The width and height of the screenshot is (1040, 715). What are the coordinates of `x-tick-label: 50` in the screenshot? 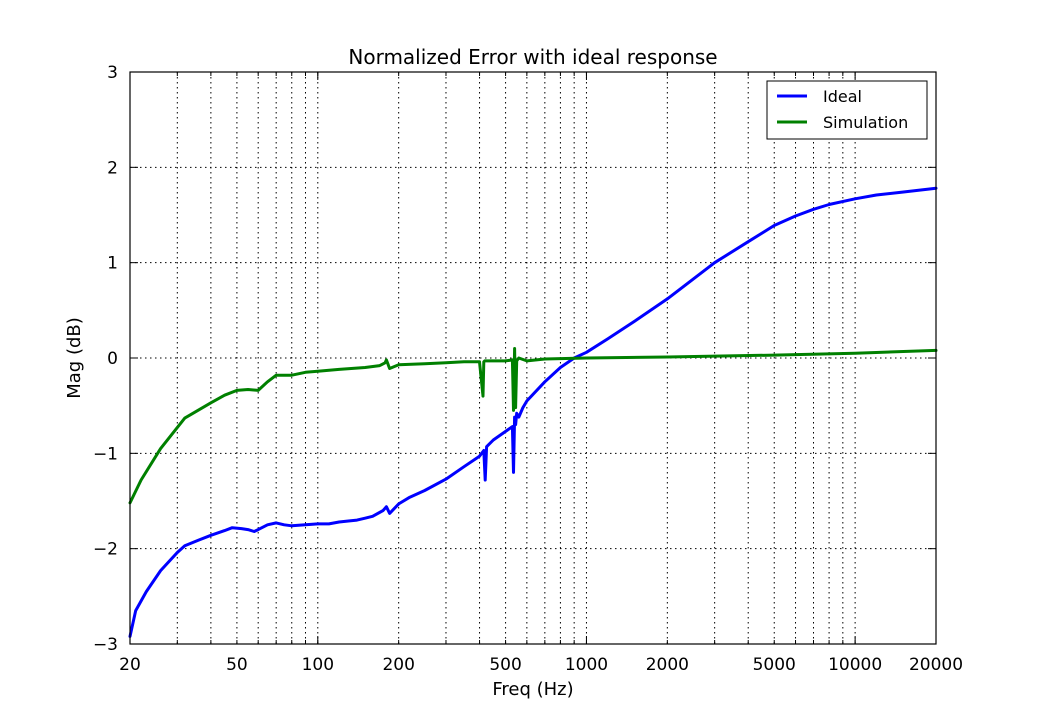 It's located at (237, 665).